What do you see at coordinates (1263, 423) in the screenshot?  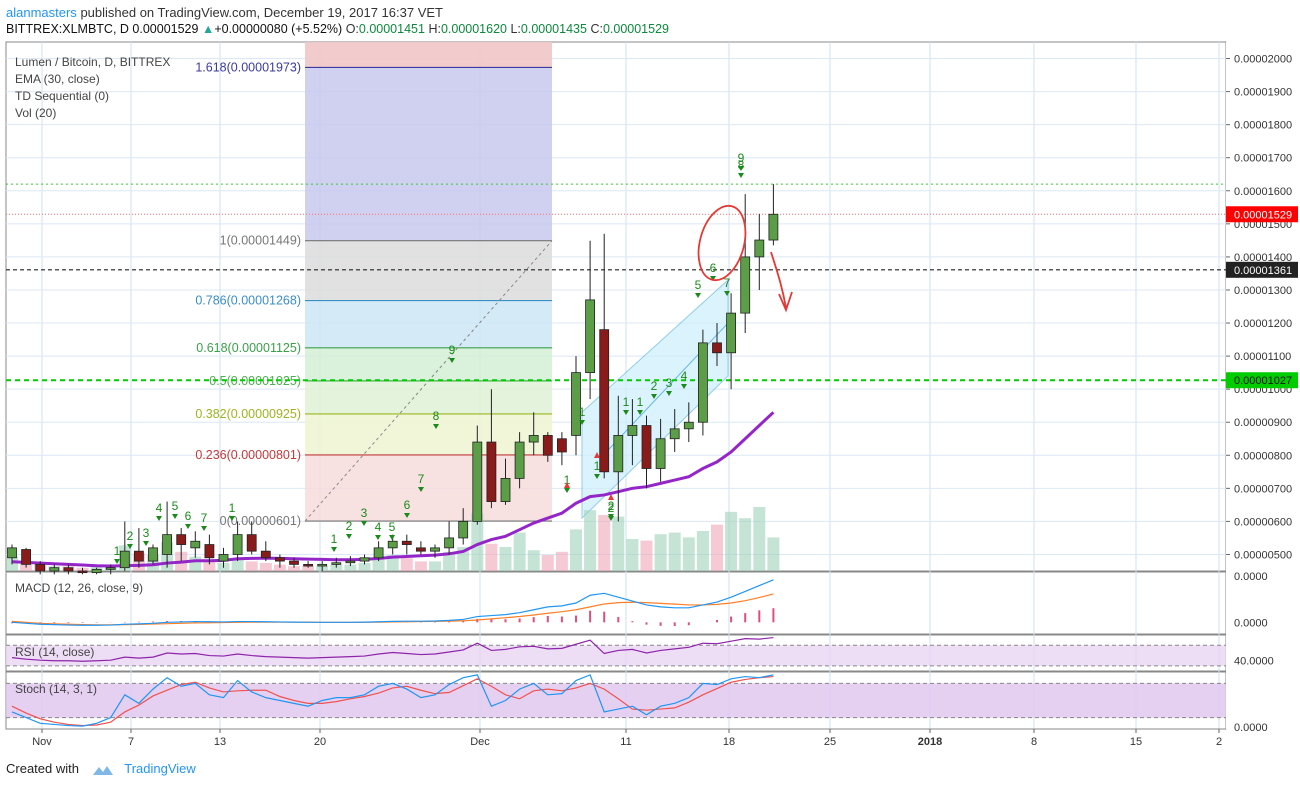 I see `price-axis-label: 0.00000900` at bounding box center [1263, 423].